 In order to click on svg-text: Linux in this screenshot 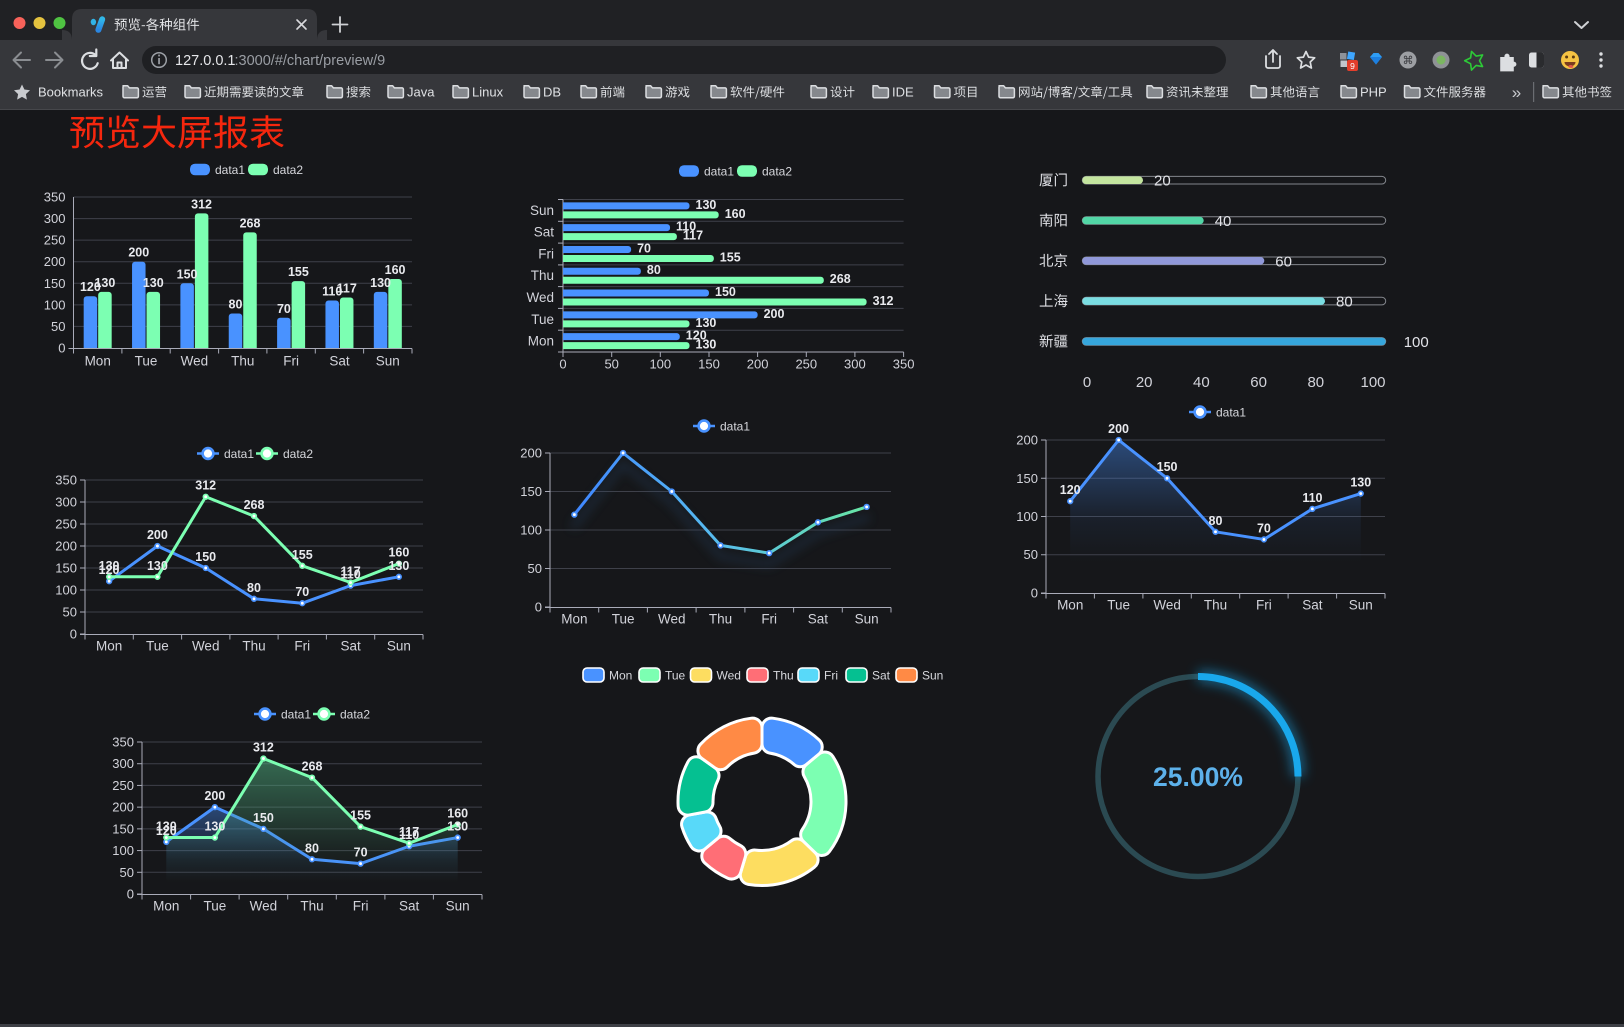, I will do `click(488, 92)`.